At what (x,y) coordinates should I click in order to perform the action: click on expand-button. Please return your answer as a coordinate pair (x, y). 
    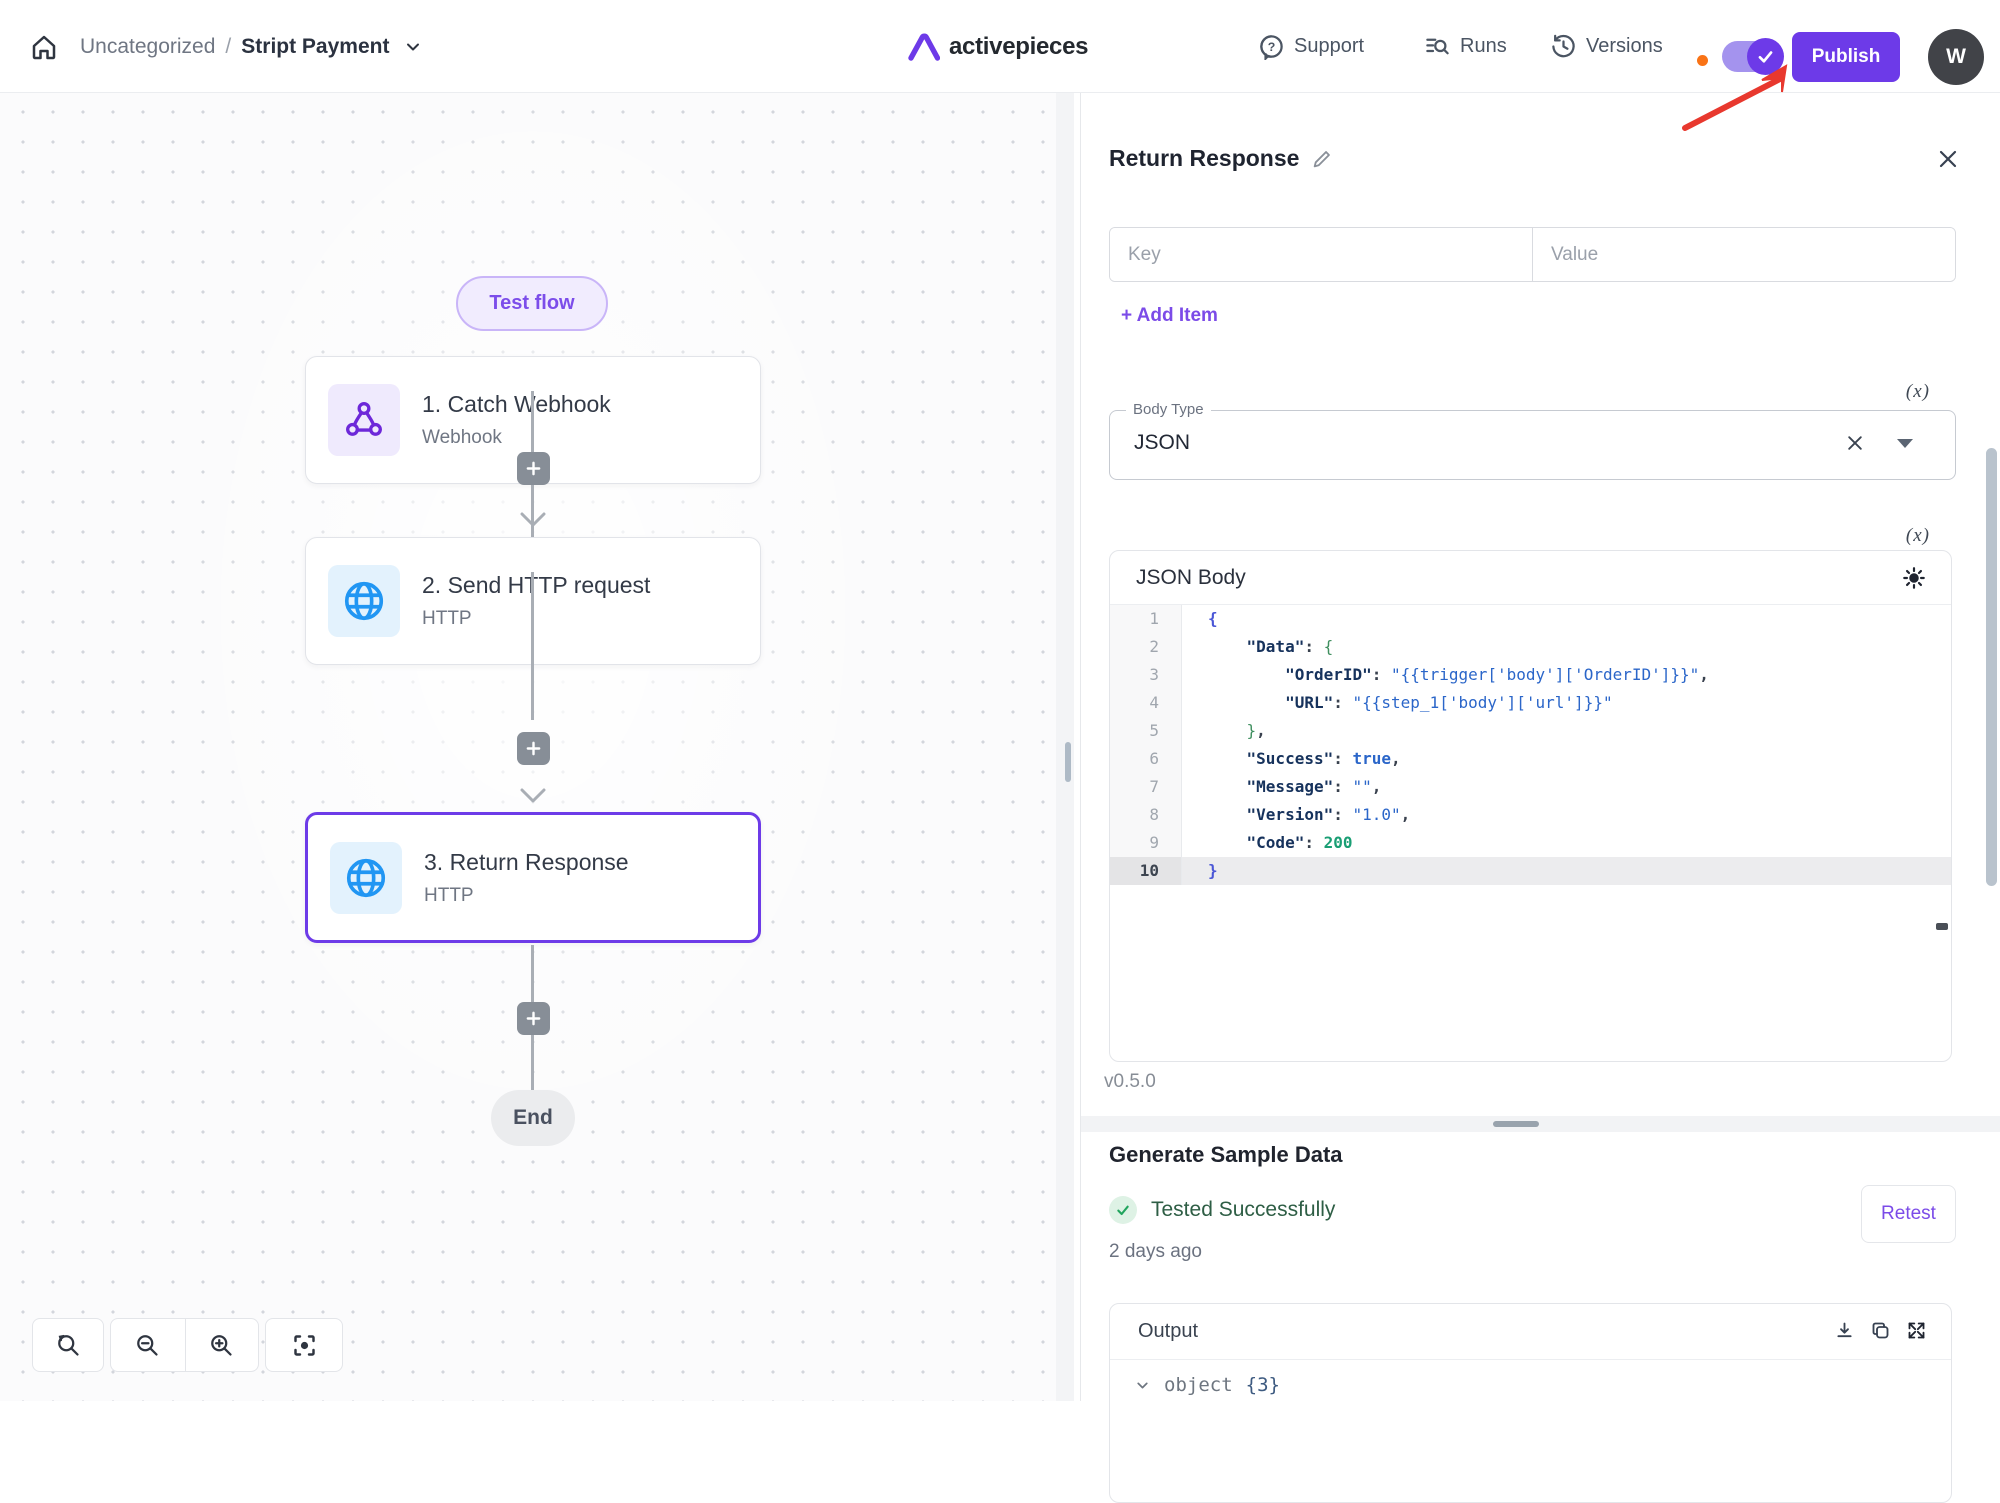
    Looking at the image, I should click on (1916, 1330).